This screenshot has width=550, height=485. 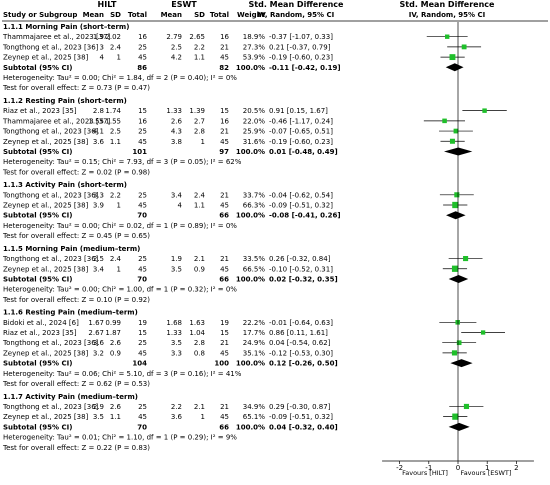 What do you see at coordinates (115, 353) in the screenshot?
I see `hilt-sd-cell: 0.9` at bounding box center [115, 353].